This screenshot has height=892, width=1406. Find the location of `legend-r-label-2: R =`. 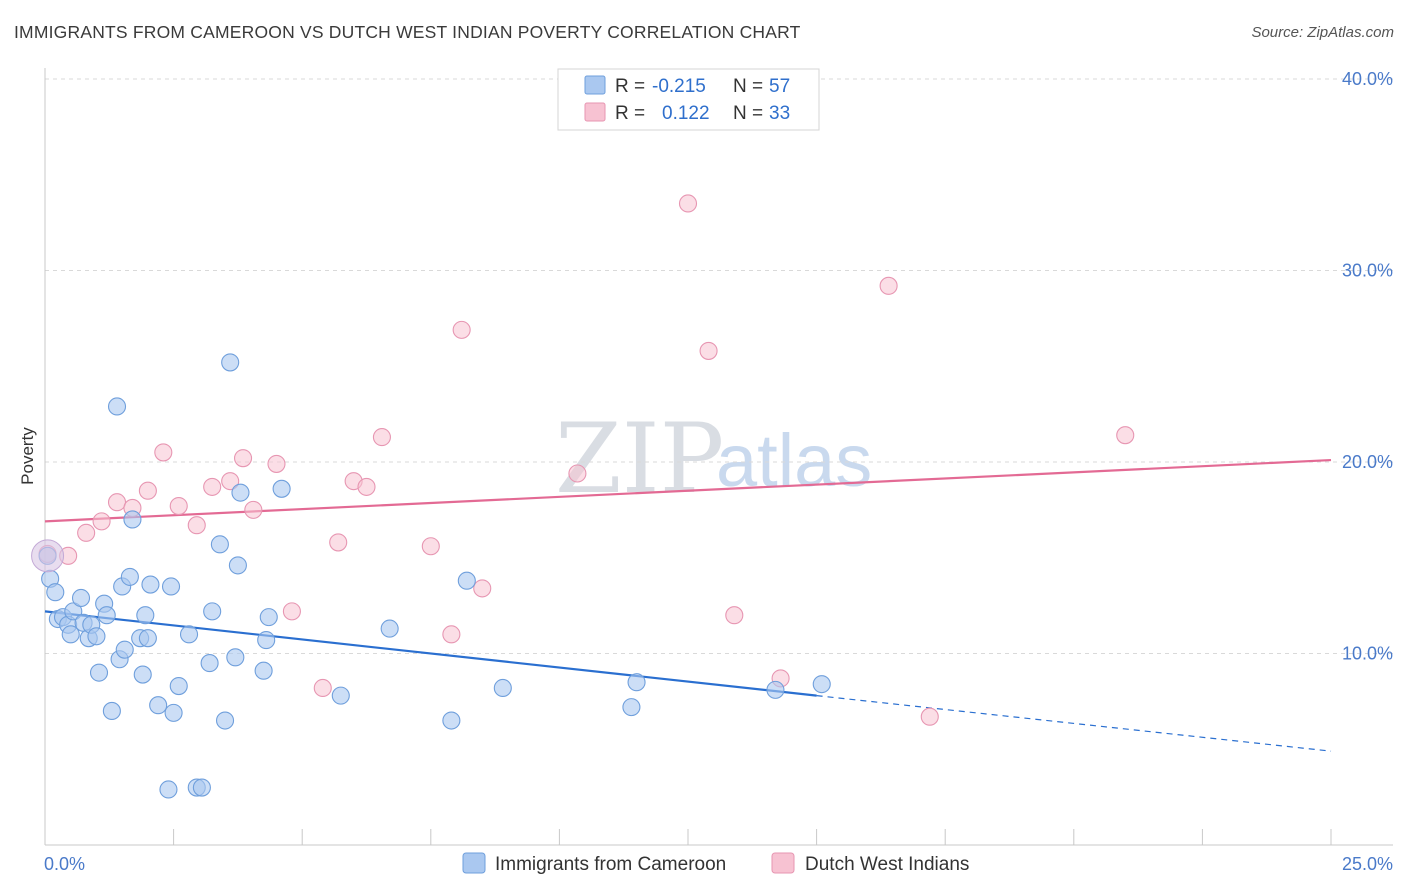

legend-r-label-2: R = is located at coordinates (630, 113).